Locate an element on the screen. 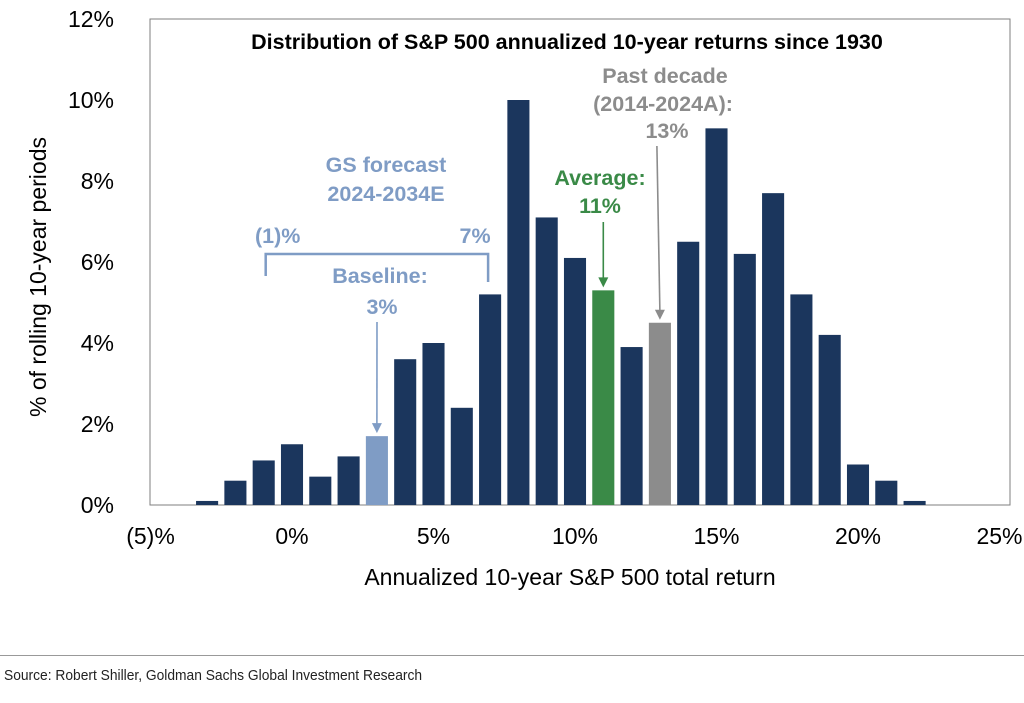 This screenshot has height=703, width=1024. y-axis-ticks: 0% 2% 4% 6% 8% 10% 12% is located at coordinates (91, 262).